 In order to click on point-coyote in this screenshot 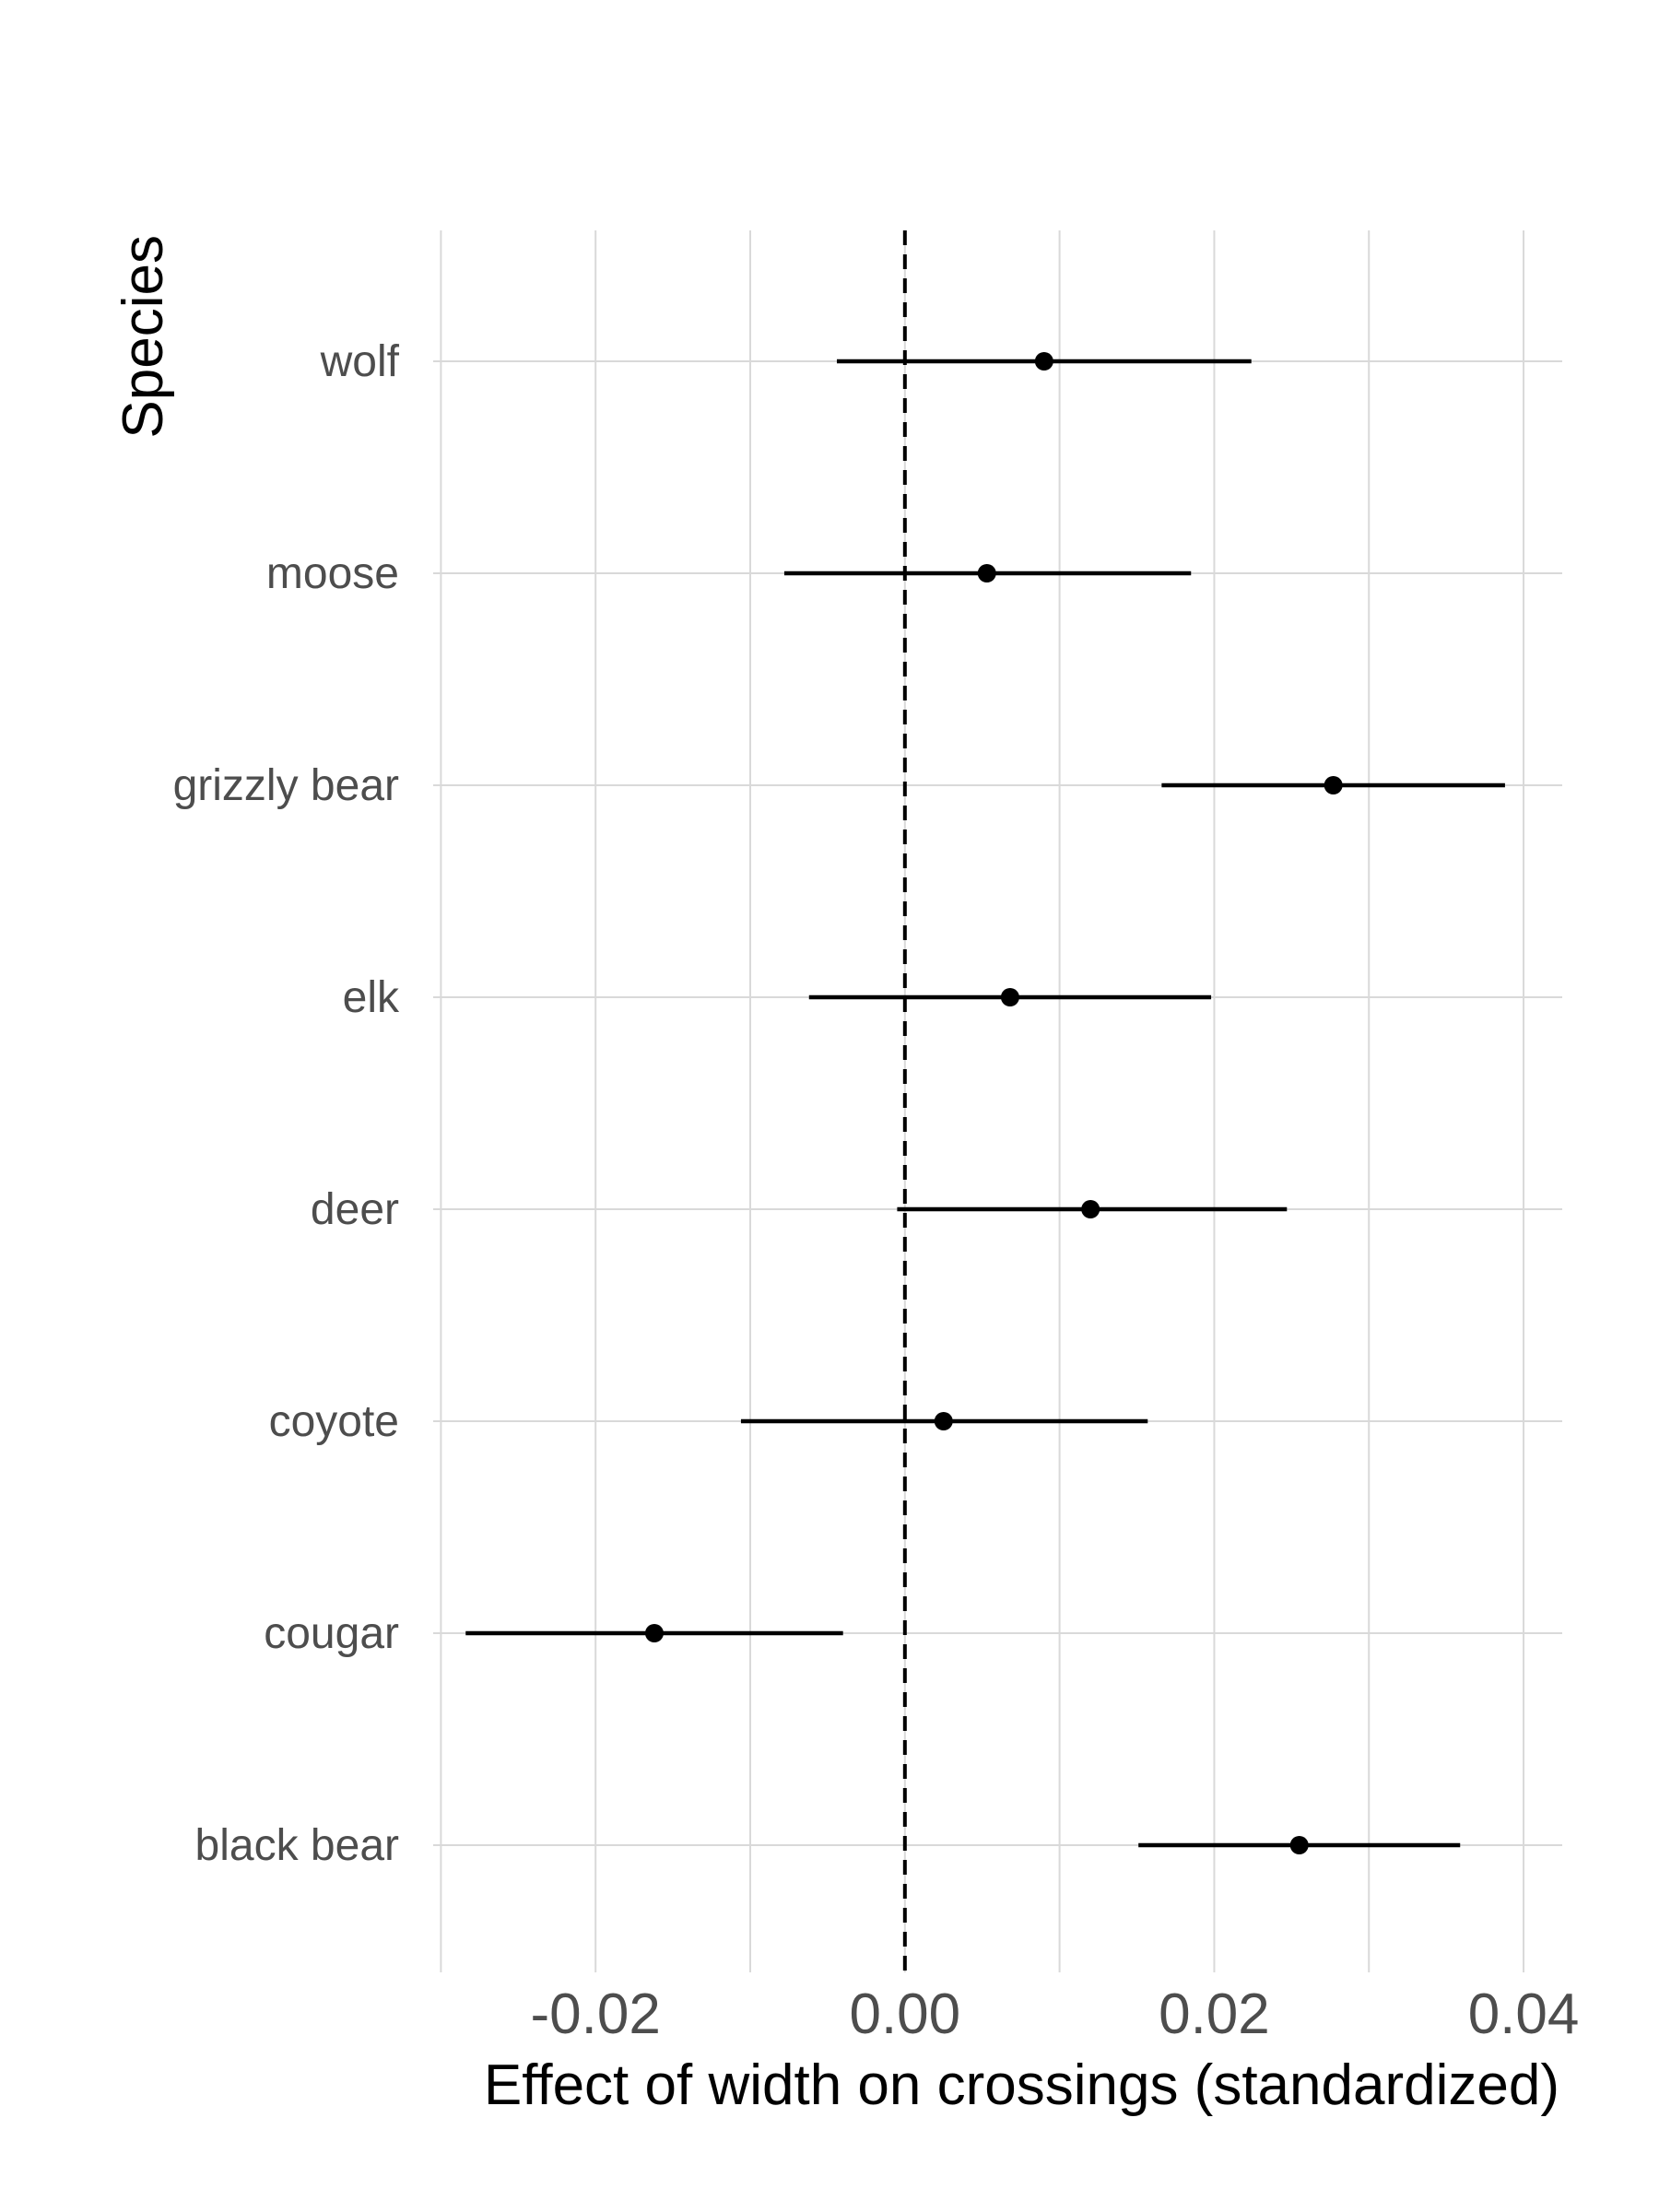, I will do `click(943, 1421)`.